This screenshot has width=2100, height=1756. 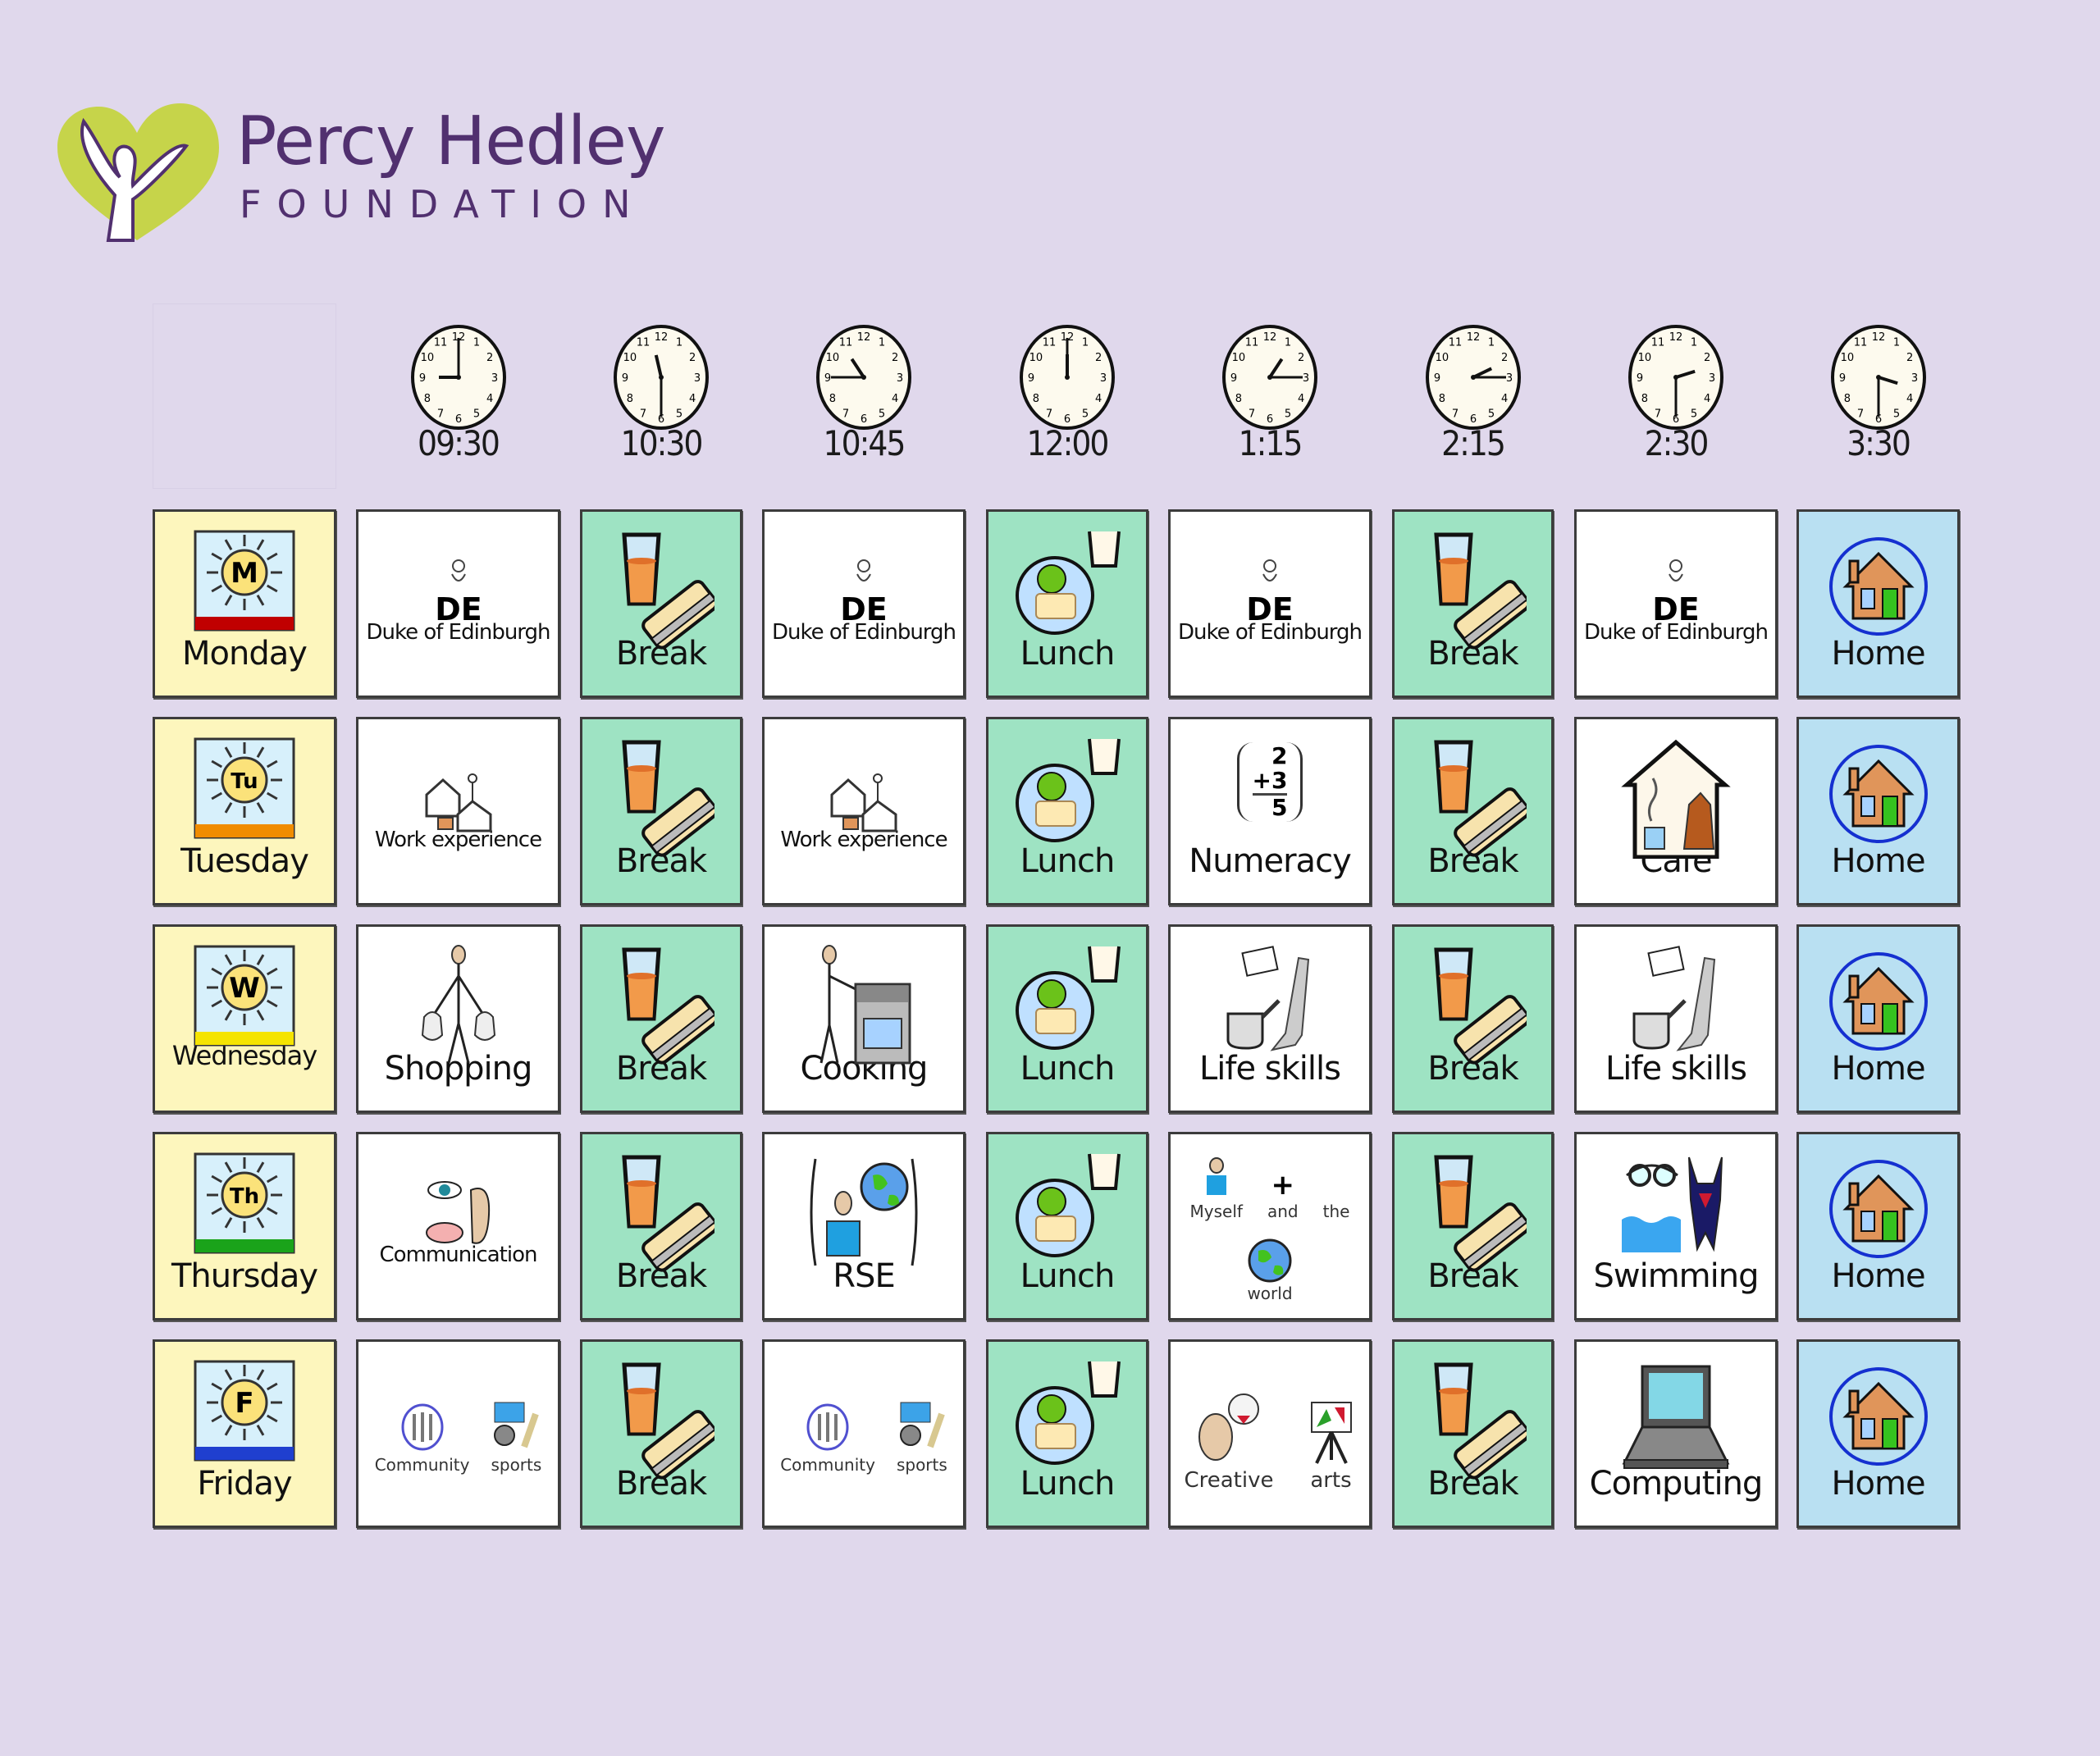 I want to click on time-label: 10:30, so click(x=662, y=443).